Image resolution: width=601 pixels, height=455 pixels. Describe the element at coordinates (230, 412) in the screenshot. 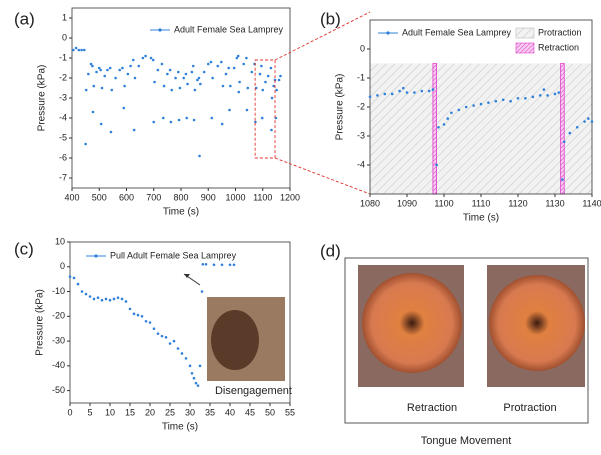

I see `x-tick-label: 40` at that location.